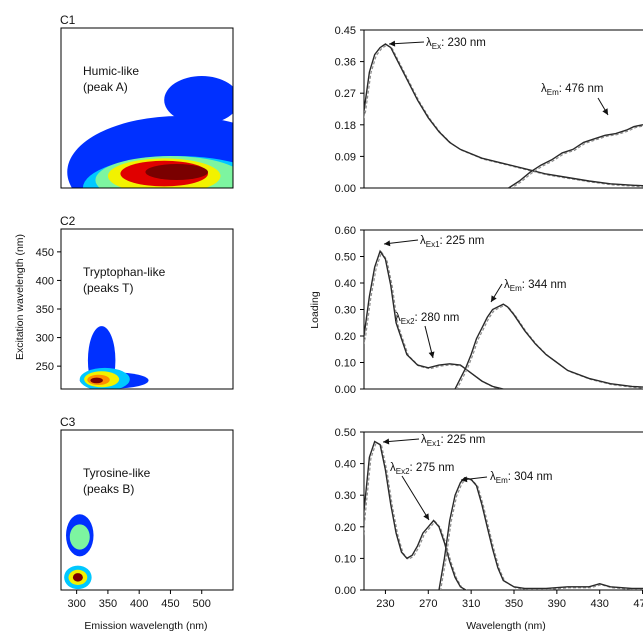 The height and width of the screenshot is (635, 643). What do you see at coordinates (117, 473) in the screenshot?
I see `component-label: Tyrosine-like` at bounding box center [117, 473].